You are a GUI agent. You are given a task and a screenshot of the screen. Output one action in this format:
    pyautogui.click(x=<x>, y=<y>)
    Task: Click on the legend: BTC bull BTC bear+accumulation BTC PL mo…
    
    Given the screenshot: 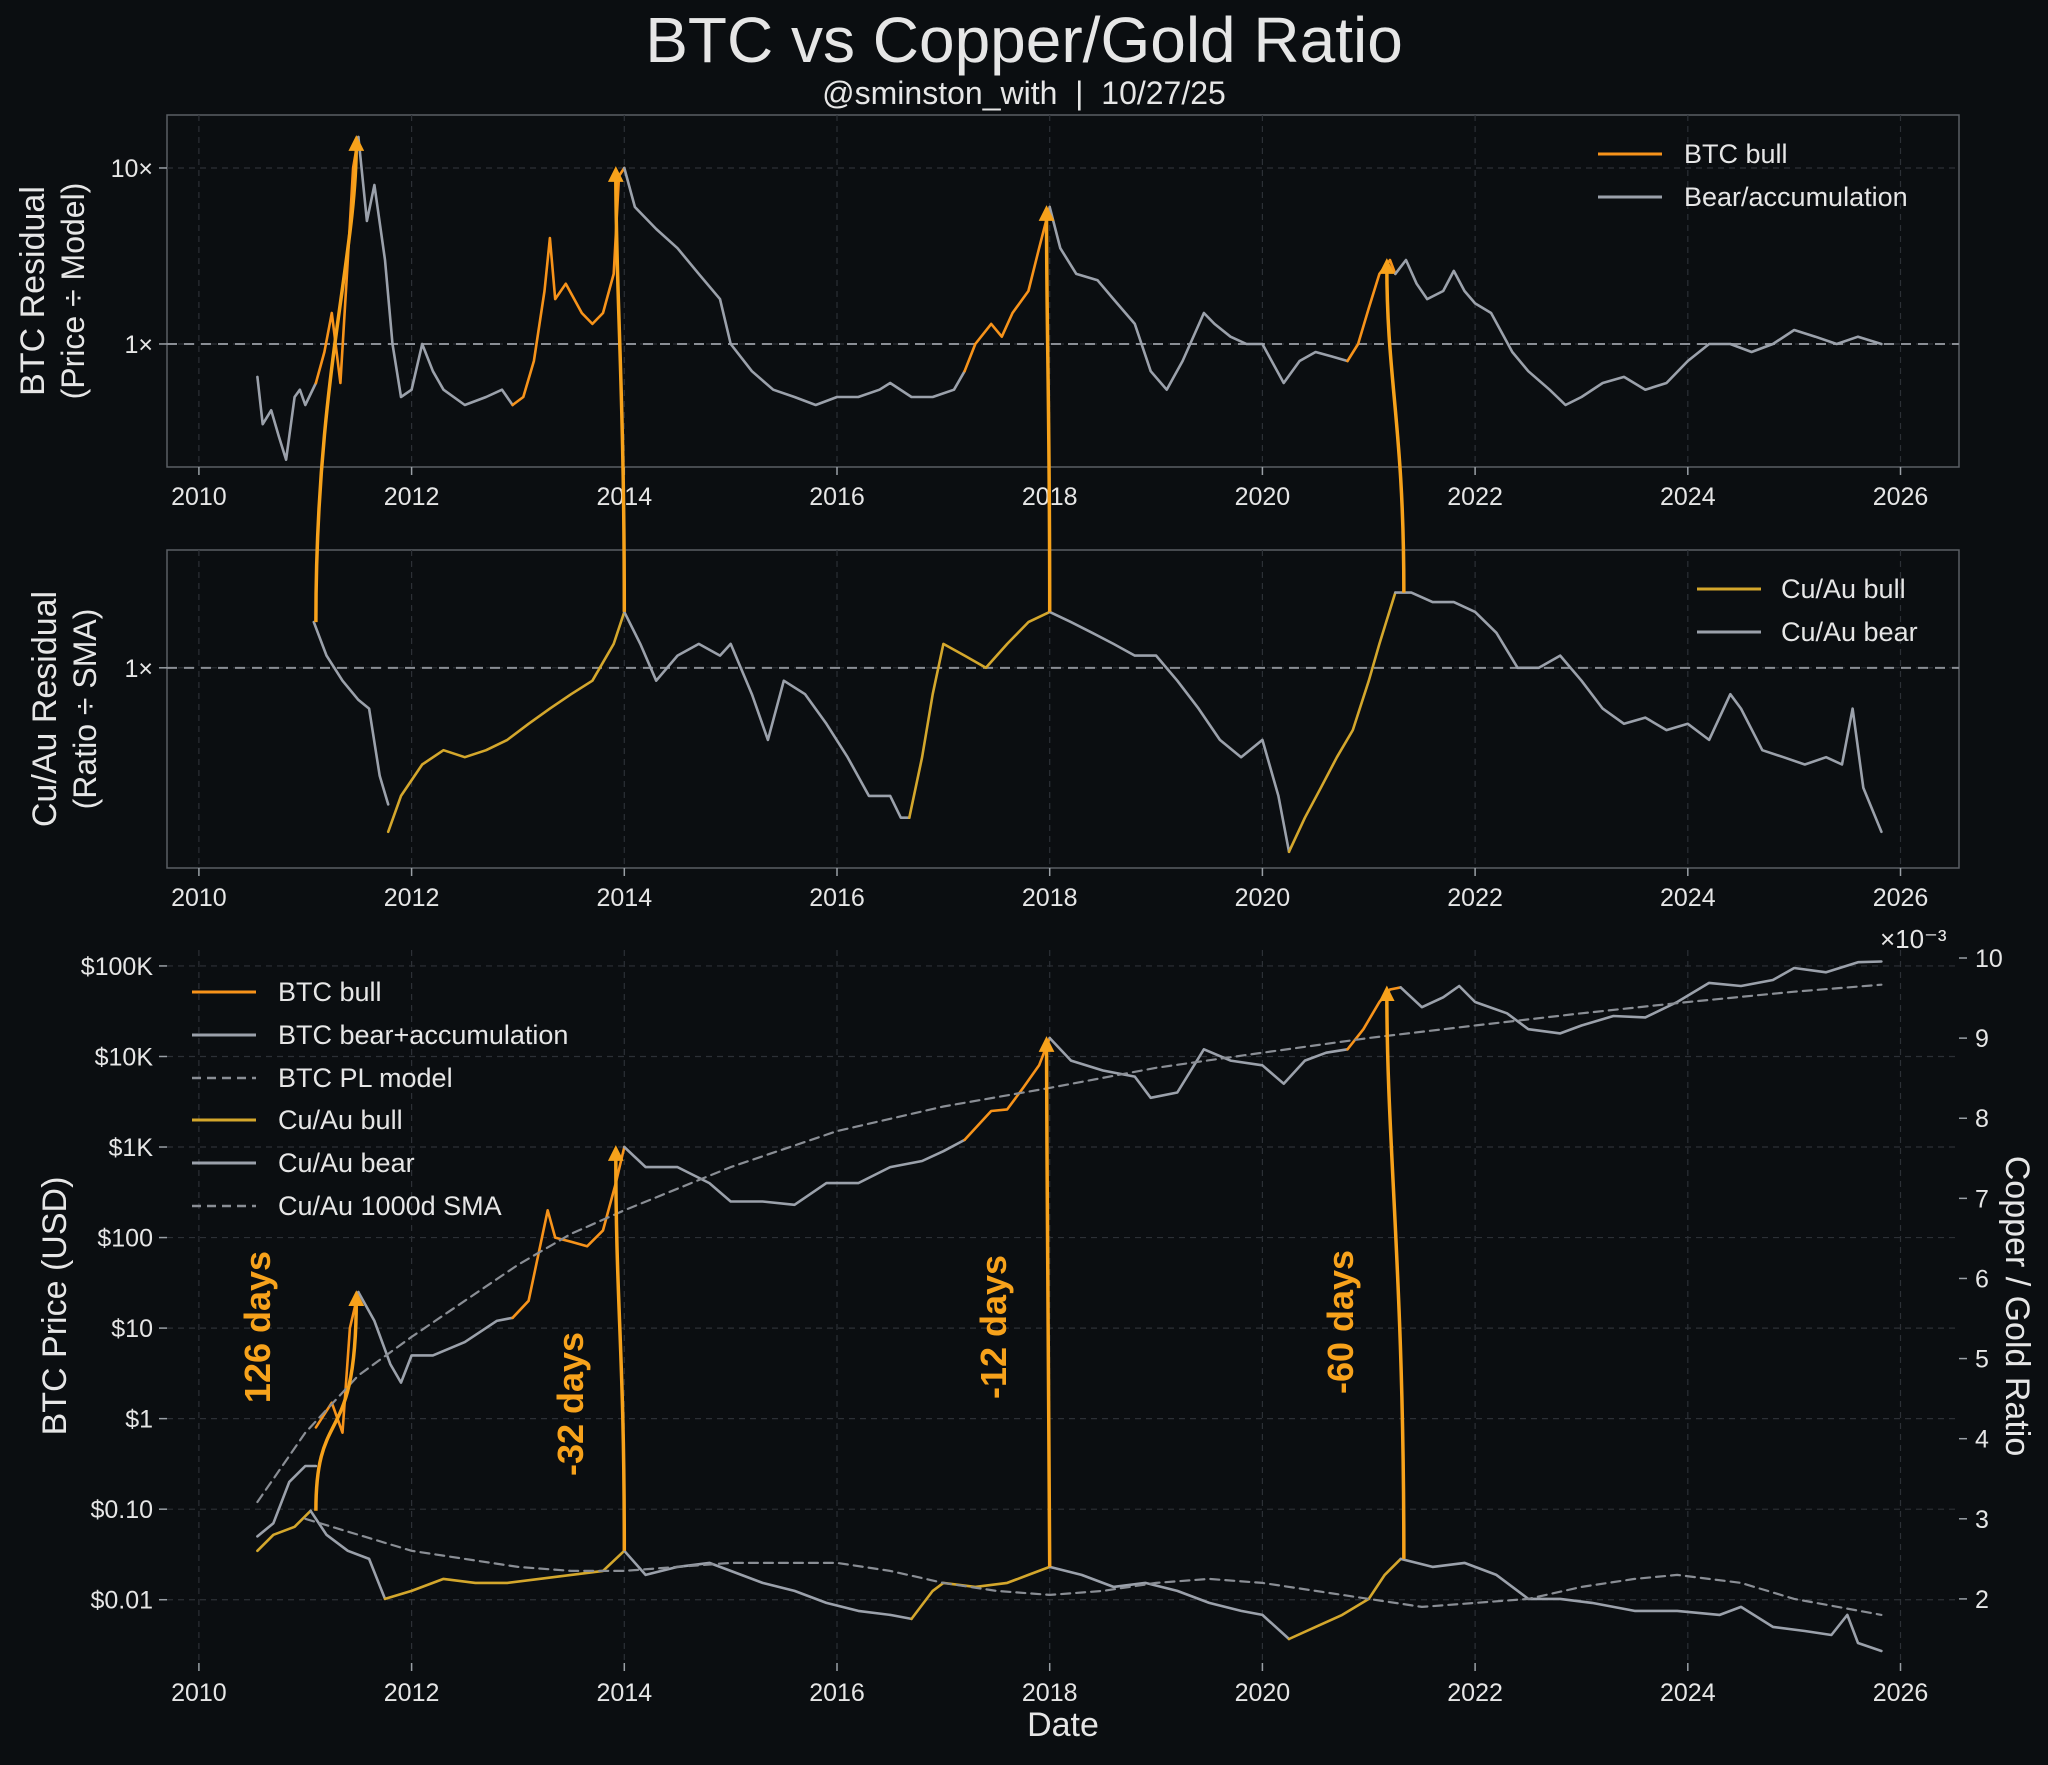 What is the action you would take?
    pyautogui.click(x=380, y=1099)
    